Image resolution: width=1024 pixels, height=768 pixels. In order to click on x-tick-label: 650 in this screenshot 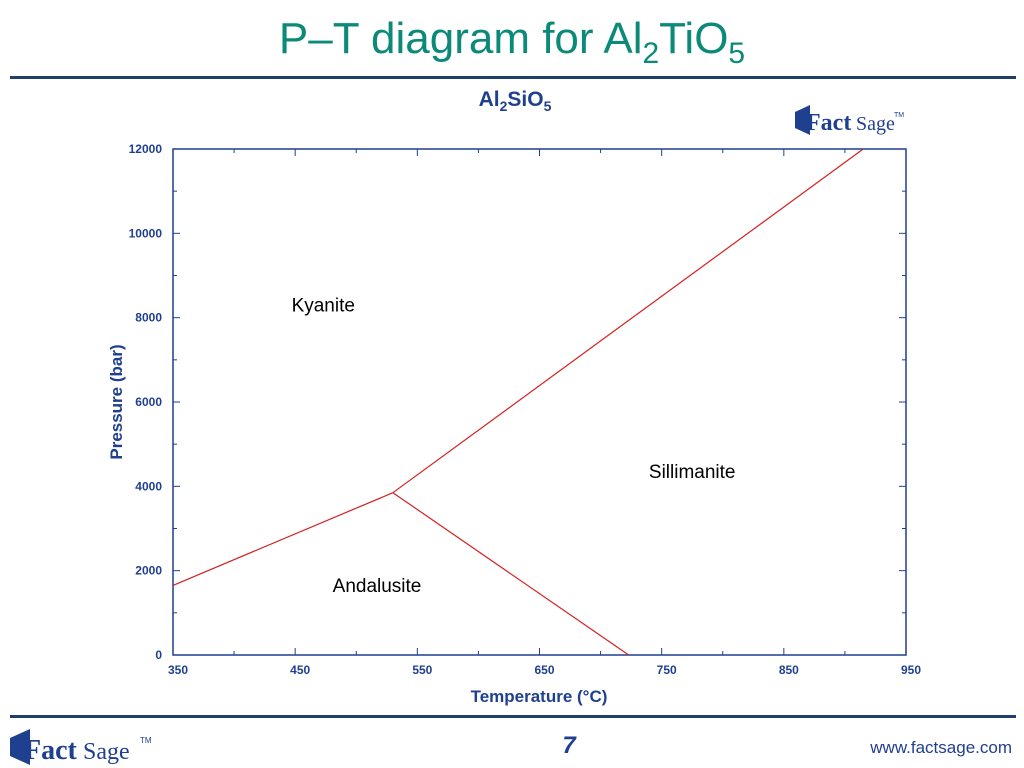, I will do `click(544, 670)`.